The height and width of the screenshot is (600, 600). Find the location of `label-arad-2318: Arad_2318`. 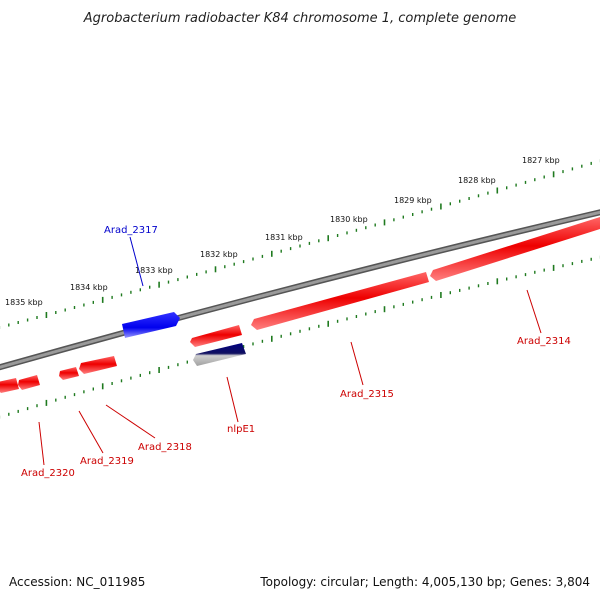

label-arad-2318: Arad_2318 is located at coordinates (165, 447).